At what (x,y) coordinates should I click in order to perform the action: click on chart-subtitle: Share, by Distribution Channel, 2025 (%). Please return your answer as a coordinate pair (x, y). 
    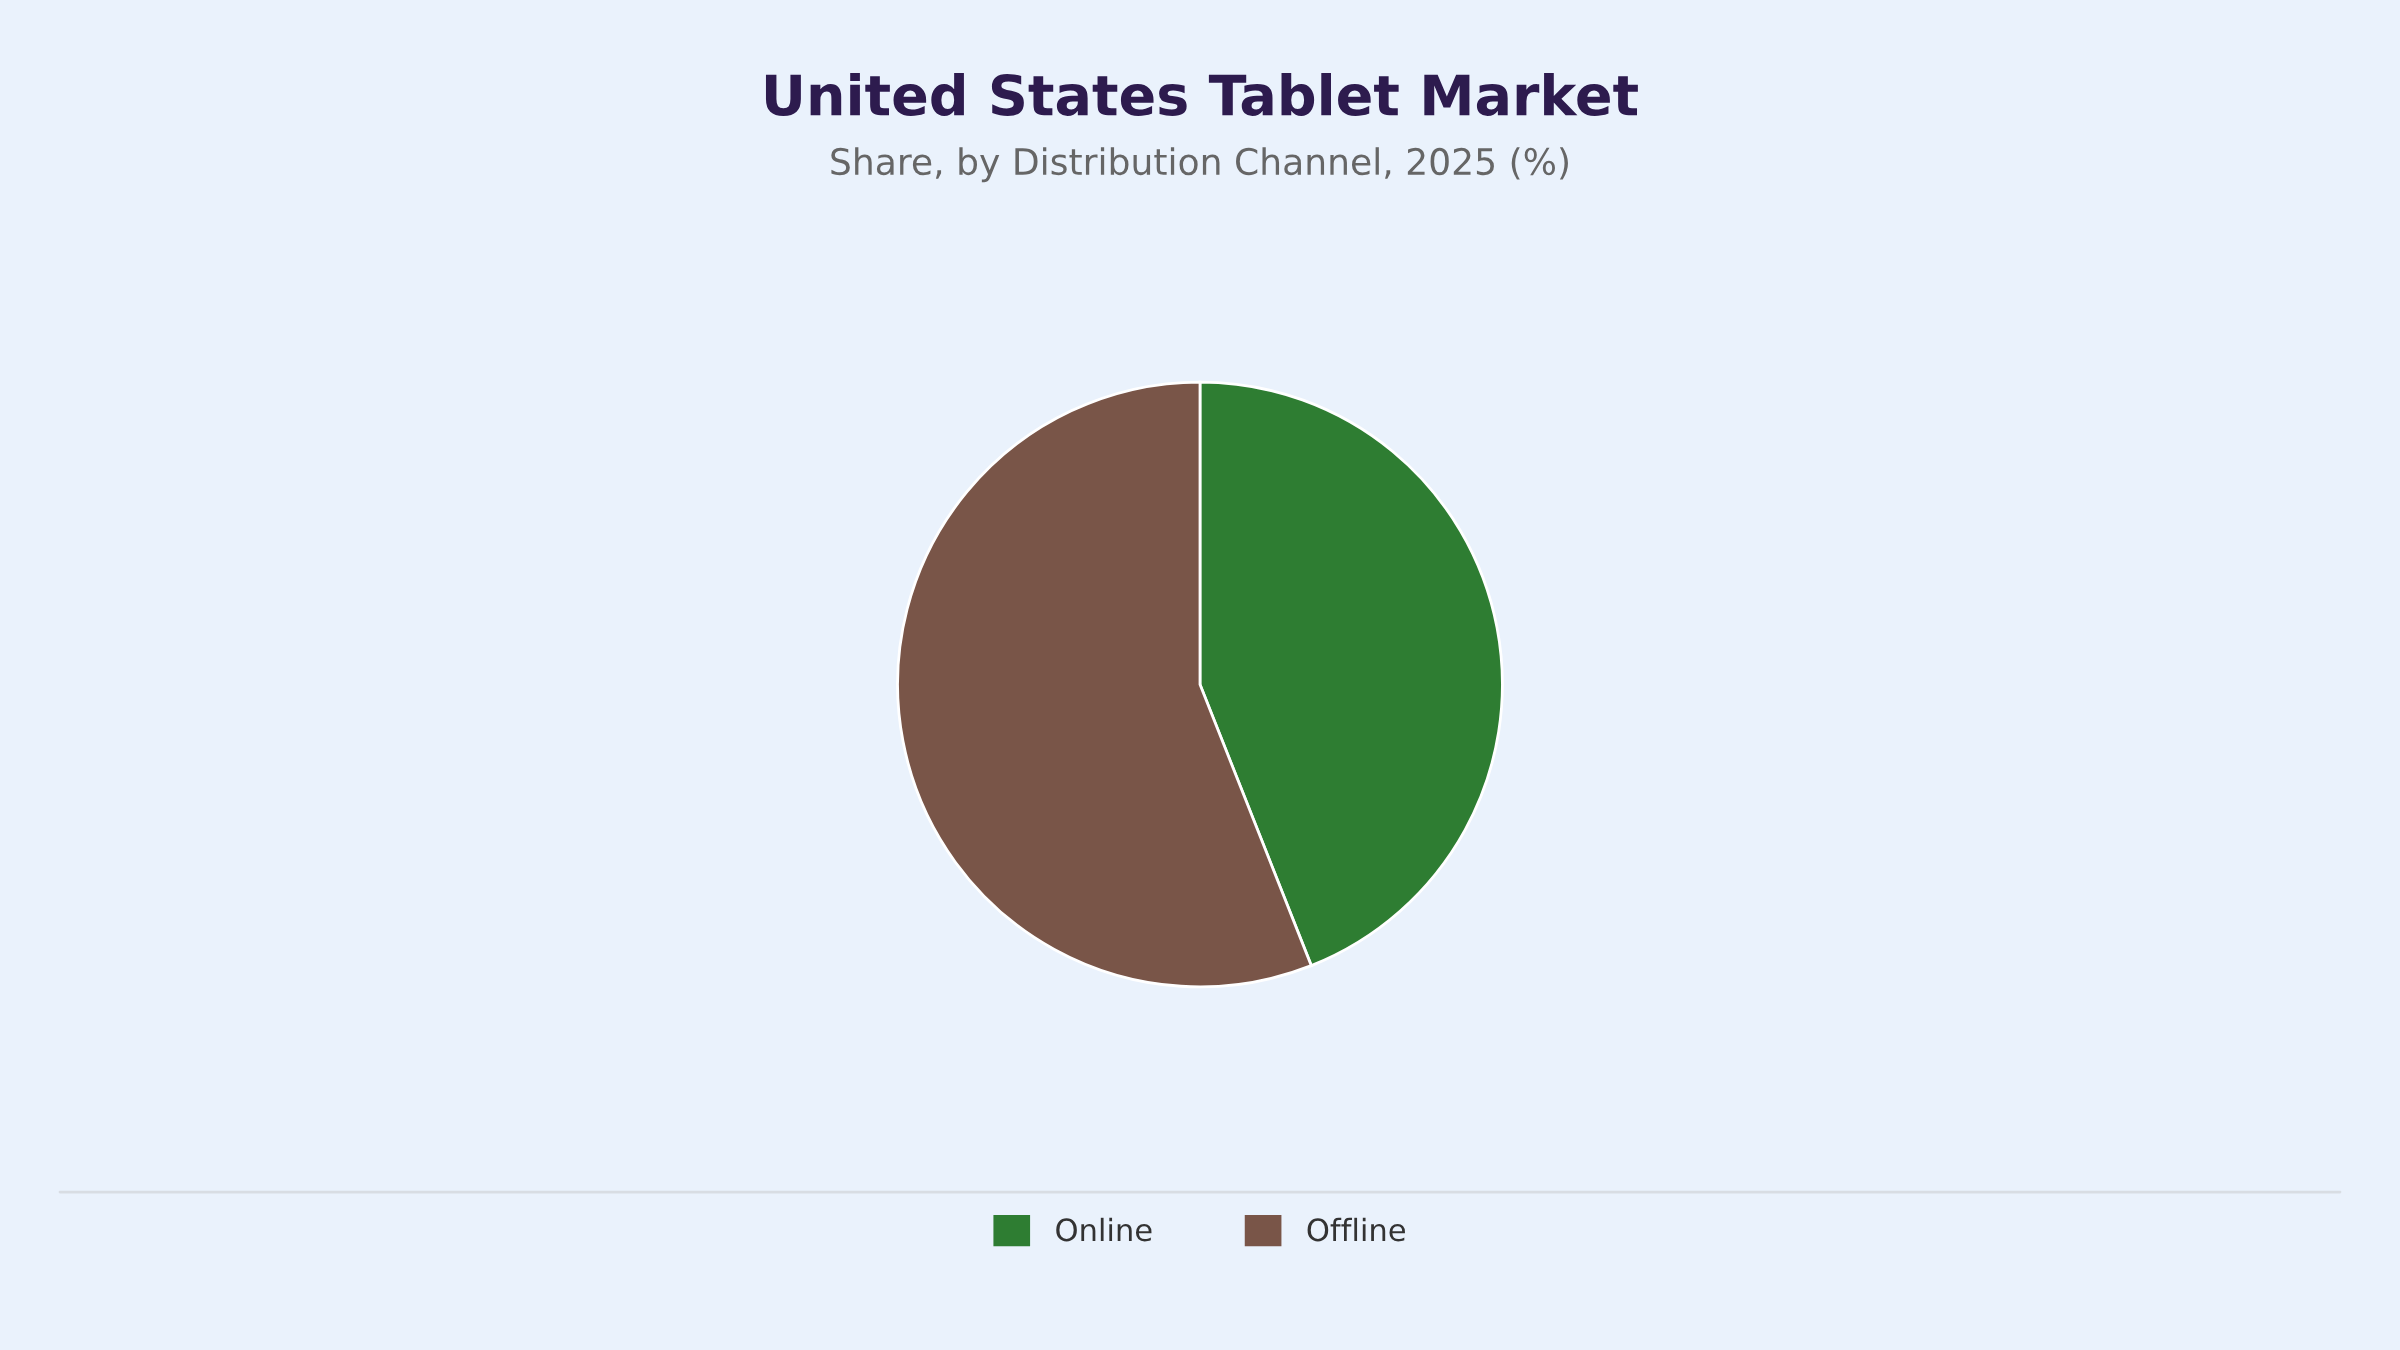
    Looking at the image, I should click on (1199, 165).